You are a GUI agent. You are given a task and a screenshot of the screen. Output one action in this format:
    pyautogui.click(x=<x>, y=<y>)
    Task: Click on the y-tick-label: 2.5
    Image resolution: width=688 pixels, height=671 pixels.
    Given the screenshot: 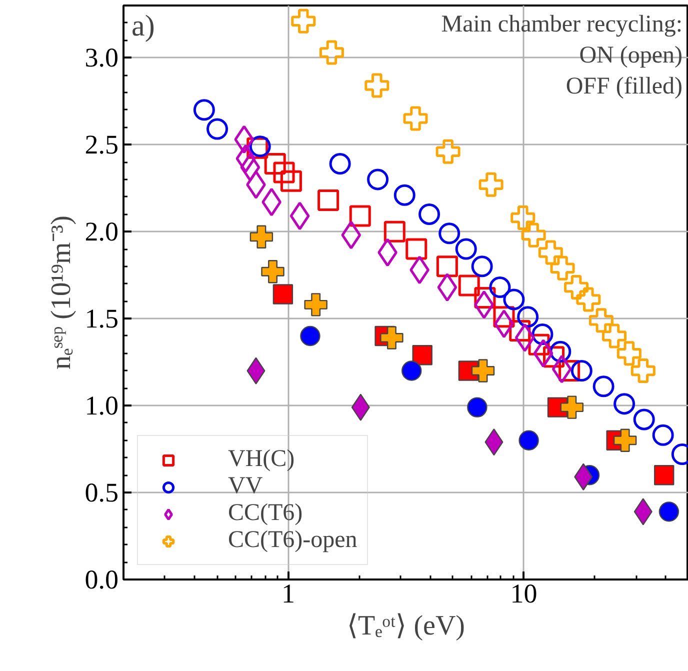 What is the action you would take?
    pyautogui.click(x=101, y=145)
    